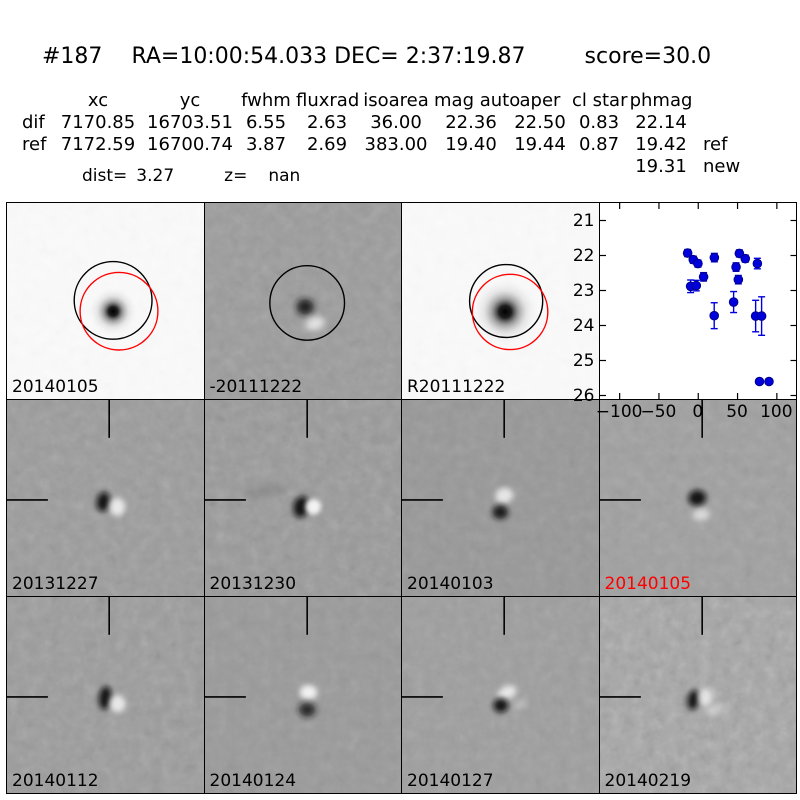 Image resolution: width=800 pixels, height=800 pixels. Describe the element at coordinates (540, 122) in the screenshot. I see `cell-aper: 22.50` at that location.